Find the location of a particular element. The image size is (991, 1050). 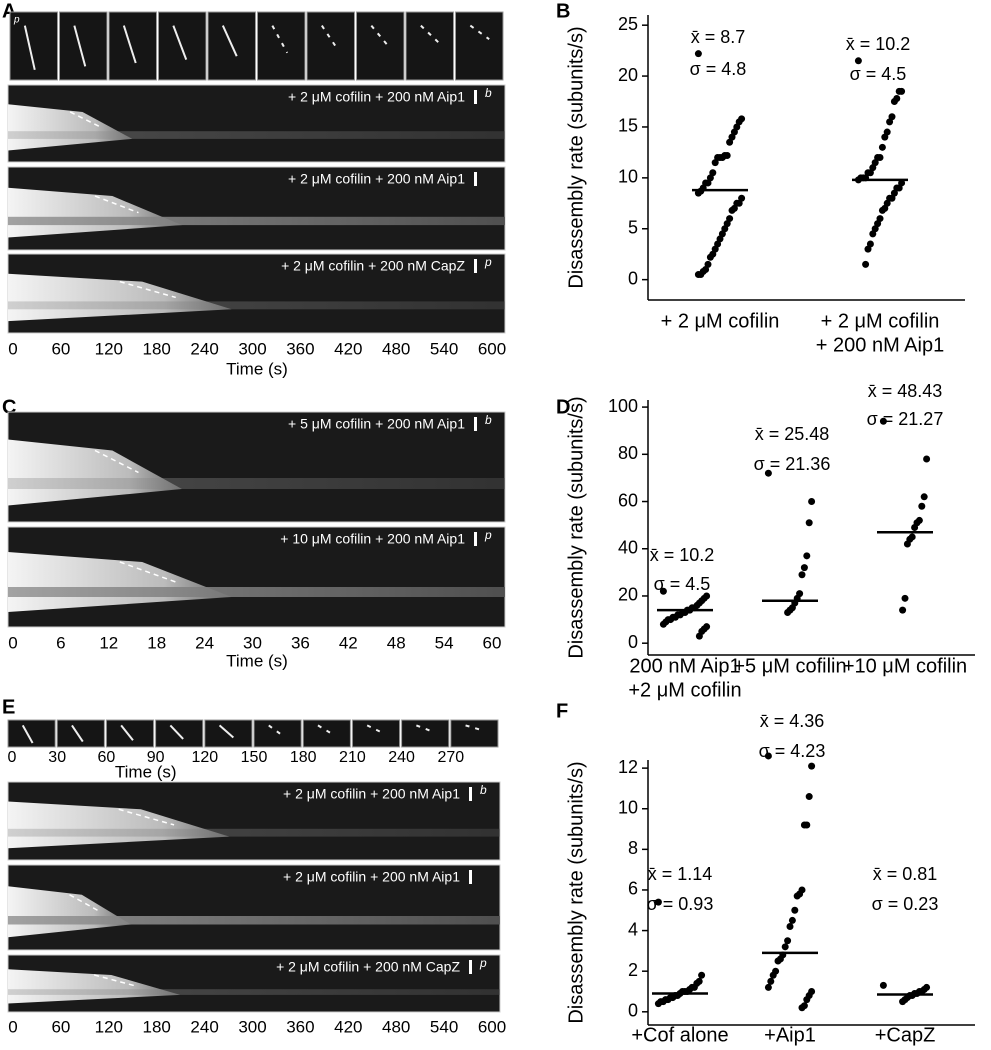

y-tick-label: 8 is located at coordinates (633, 848).